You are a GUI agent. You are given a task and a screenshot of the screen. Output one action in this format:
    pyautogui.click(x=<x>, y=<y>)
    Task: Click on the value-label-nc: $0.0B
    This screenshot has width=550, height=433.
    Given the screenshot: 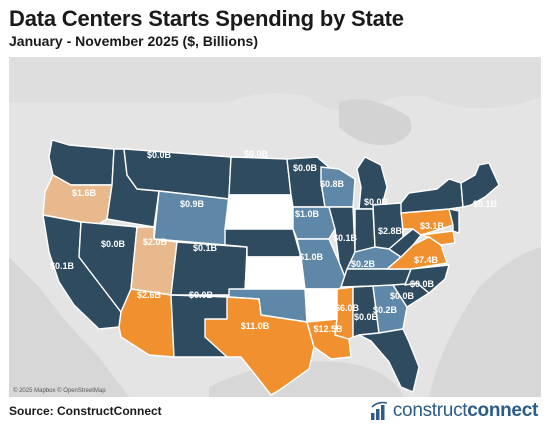 What is the action you would take?
    pyautogui.click(x=422, y=284)
    